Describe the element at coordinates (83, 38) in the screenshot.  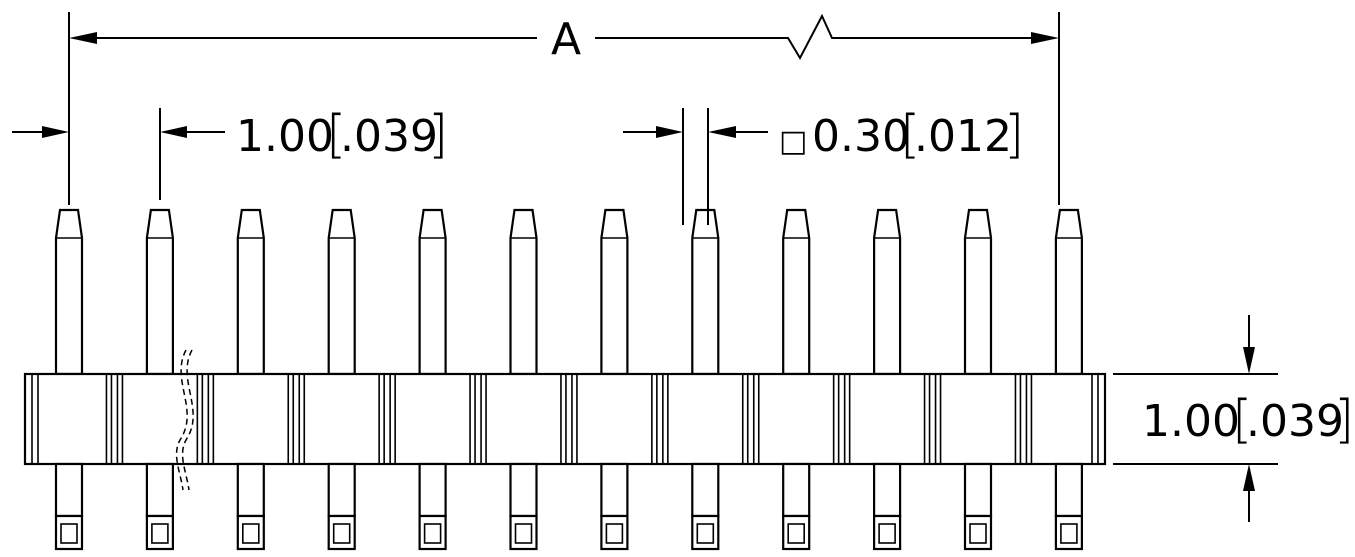
I see `arrowhead-left` at that location.